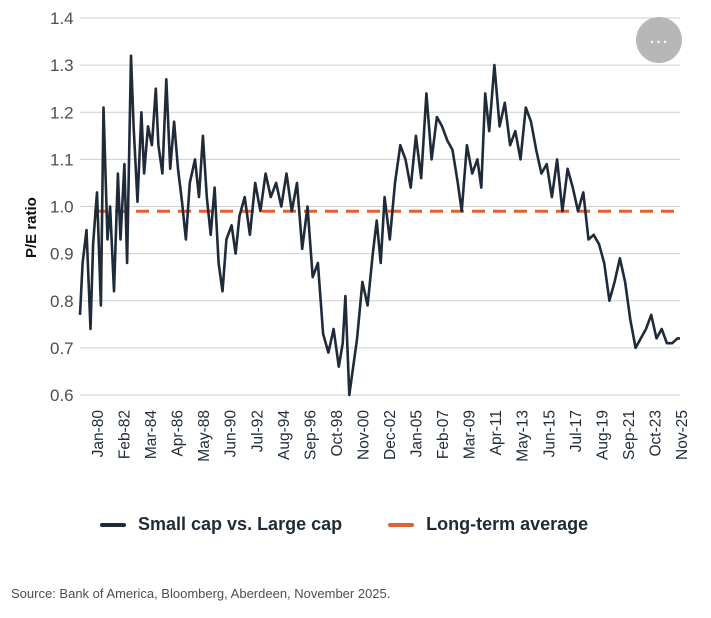 The image size is (711, 618). I want to click on legend-item-small-vs-large: Small cap vs. Large cap, so click(221, 524).